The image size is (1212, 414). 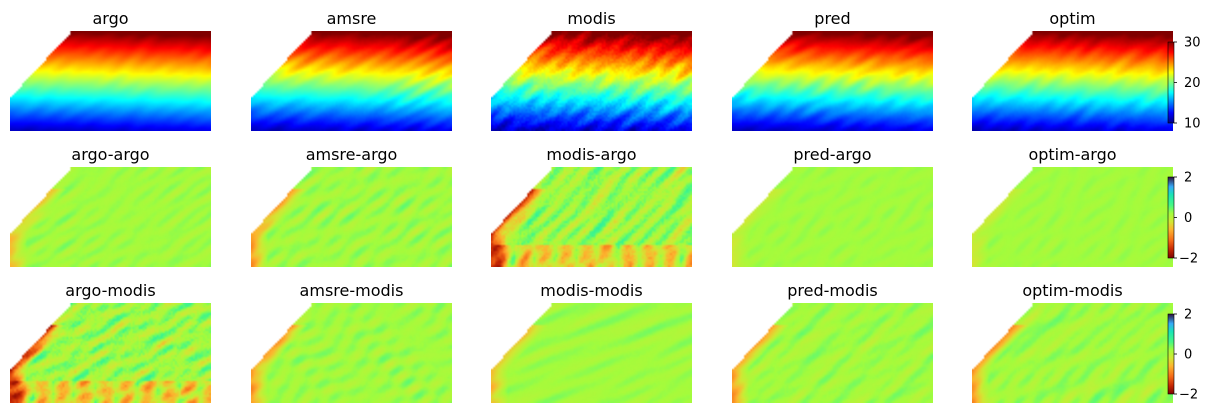 I want to click on panel-argo: argo, so click(x=110, y=70).